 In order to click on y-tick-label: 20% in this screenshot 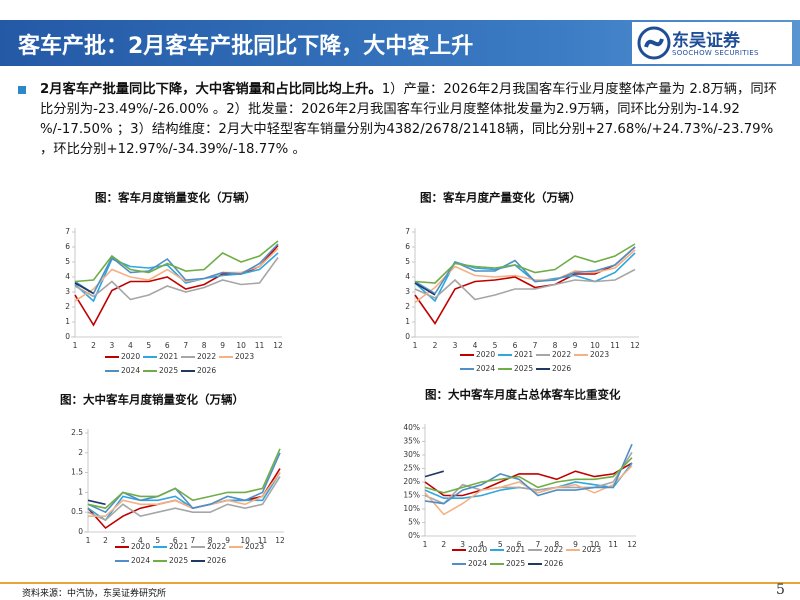, I will do `click(411, 481)`.